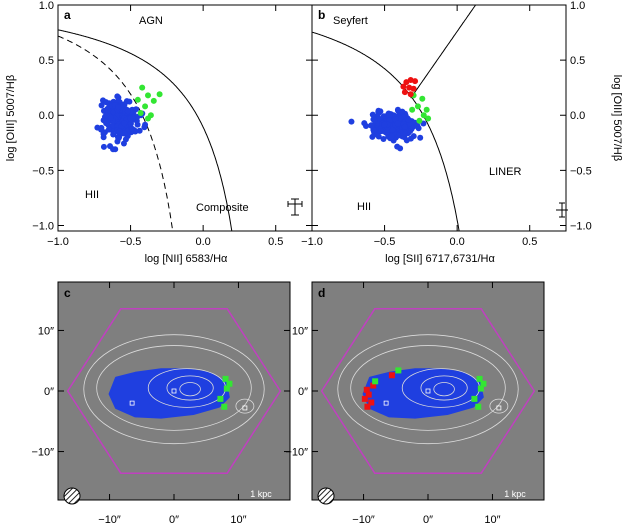  I want to click on data-points, so click(390, 114).